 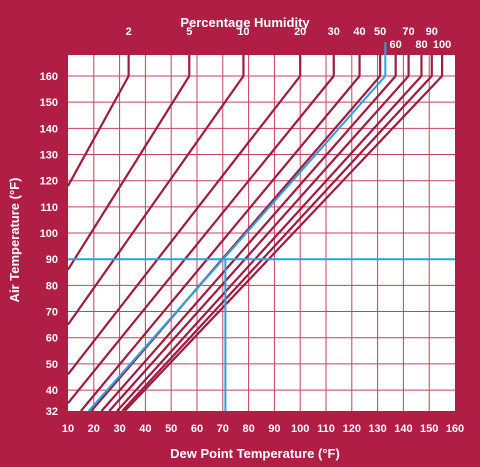 I want to click on humidity-label-60: 60, so click(x=396, y=45).